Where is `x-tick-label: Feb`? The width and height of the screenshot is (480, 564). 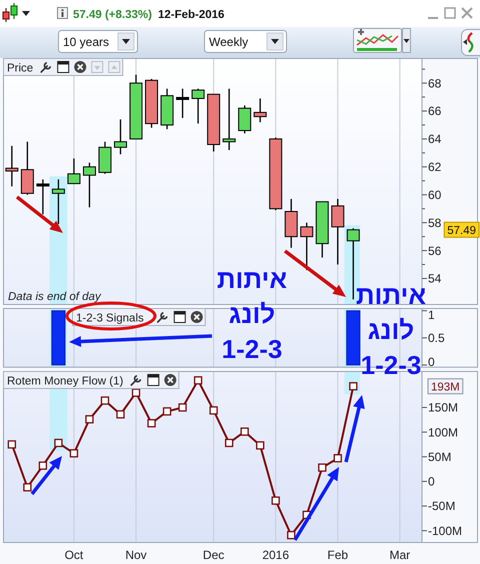
x-tick-label: Feb is located at coordinates (337, 555).